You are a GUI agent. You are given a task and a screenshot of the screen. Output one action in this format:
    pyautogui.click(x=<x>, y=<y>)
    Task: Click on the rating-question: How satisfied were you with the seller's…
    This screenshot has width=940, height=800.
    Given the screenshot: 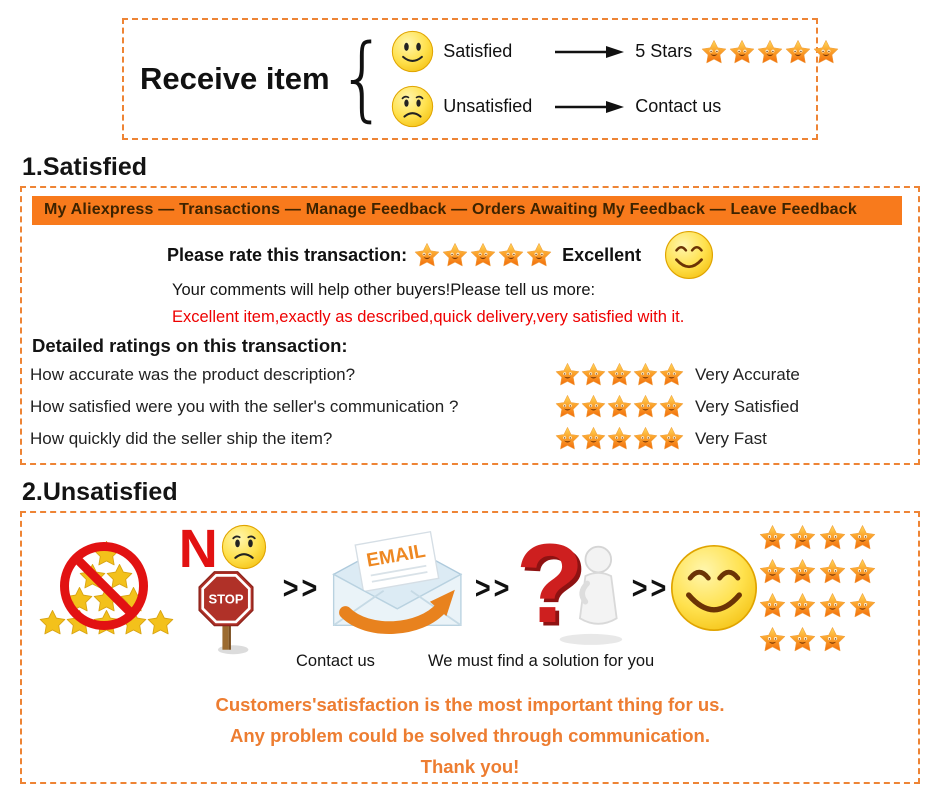 What is the action you would take?
    pyautogui.click(x=244, y=406)
    